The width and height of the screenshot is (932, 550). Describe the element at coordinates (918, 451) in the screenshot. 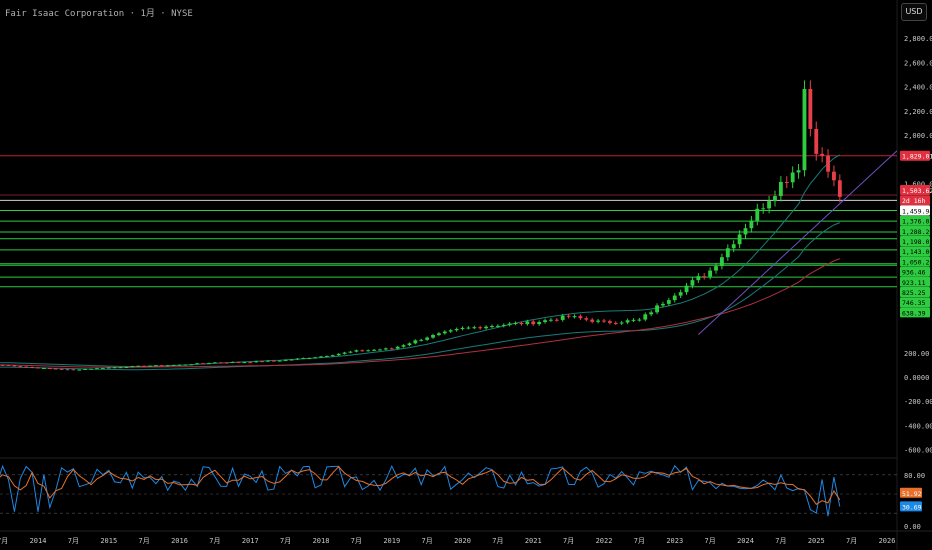

I see `price-tick-label: -600.00` at that location.